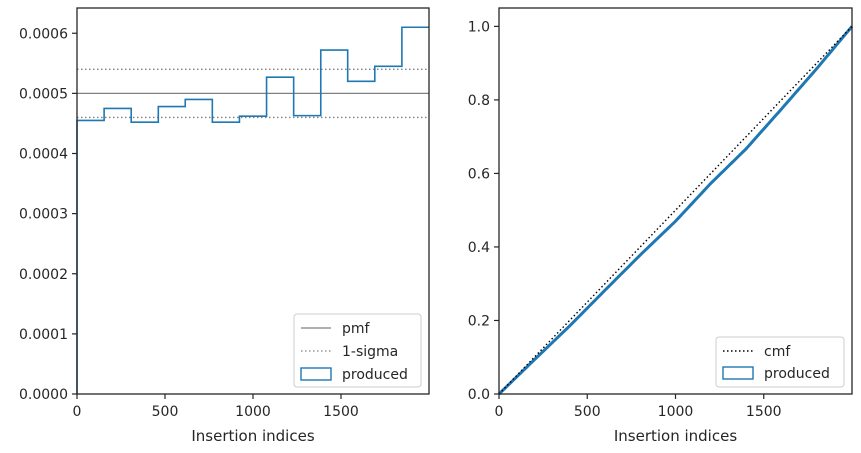 The height and width of the screenshot is (453, 861). I want to click on histogram-y-tick-label: 0.0004, so click(43, 155).